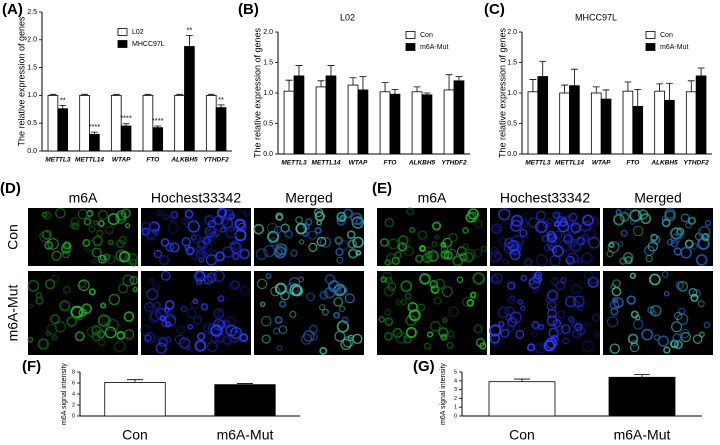  Describe the element at coordinates (455, 408) in the screenshot. I see `y-tick-label: 1` at that location.